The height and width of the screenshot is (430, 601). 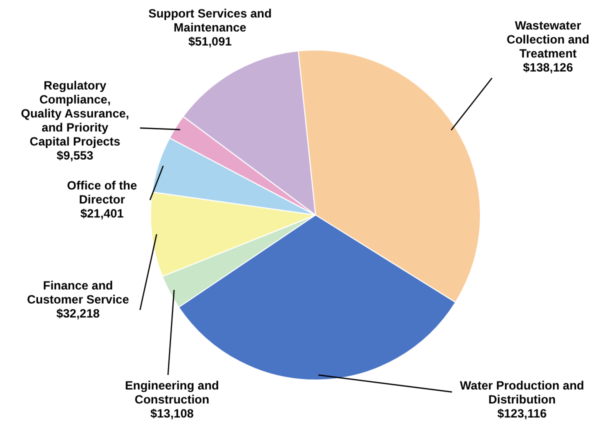 What do you see at coordinates (210, 20) in the screenshot?
I see `slice-label: Support Services and Maintenance` at bounding box center [210, 20].